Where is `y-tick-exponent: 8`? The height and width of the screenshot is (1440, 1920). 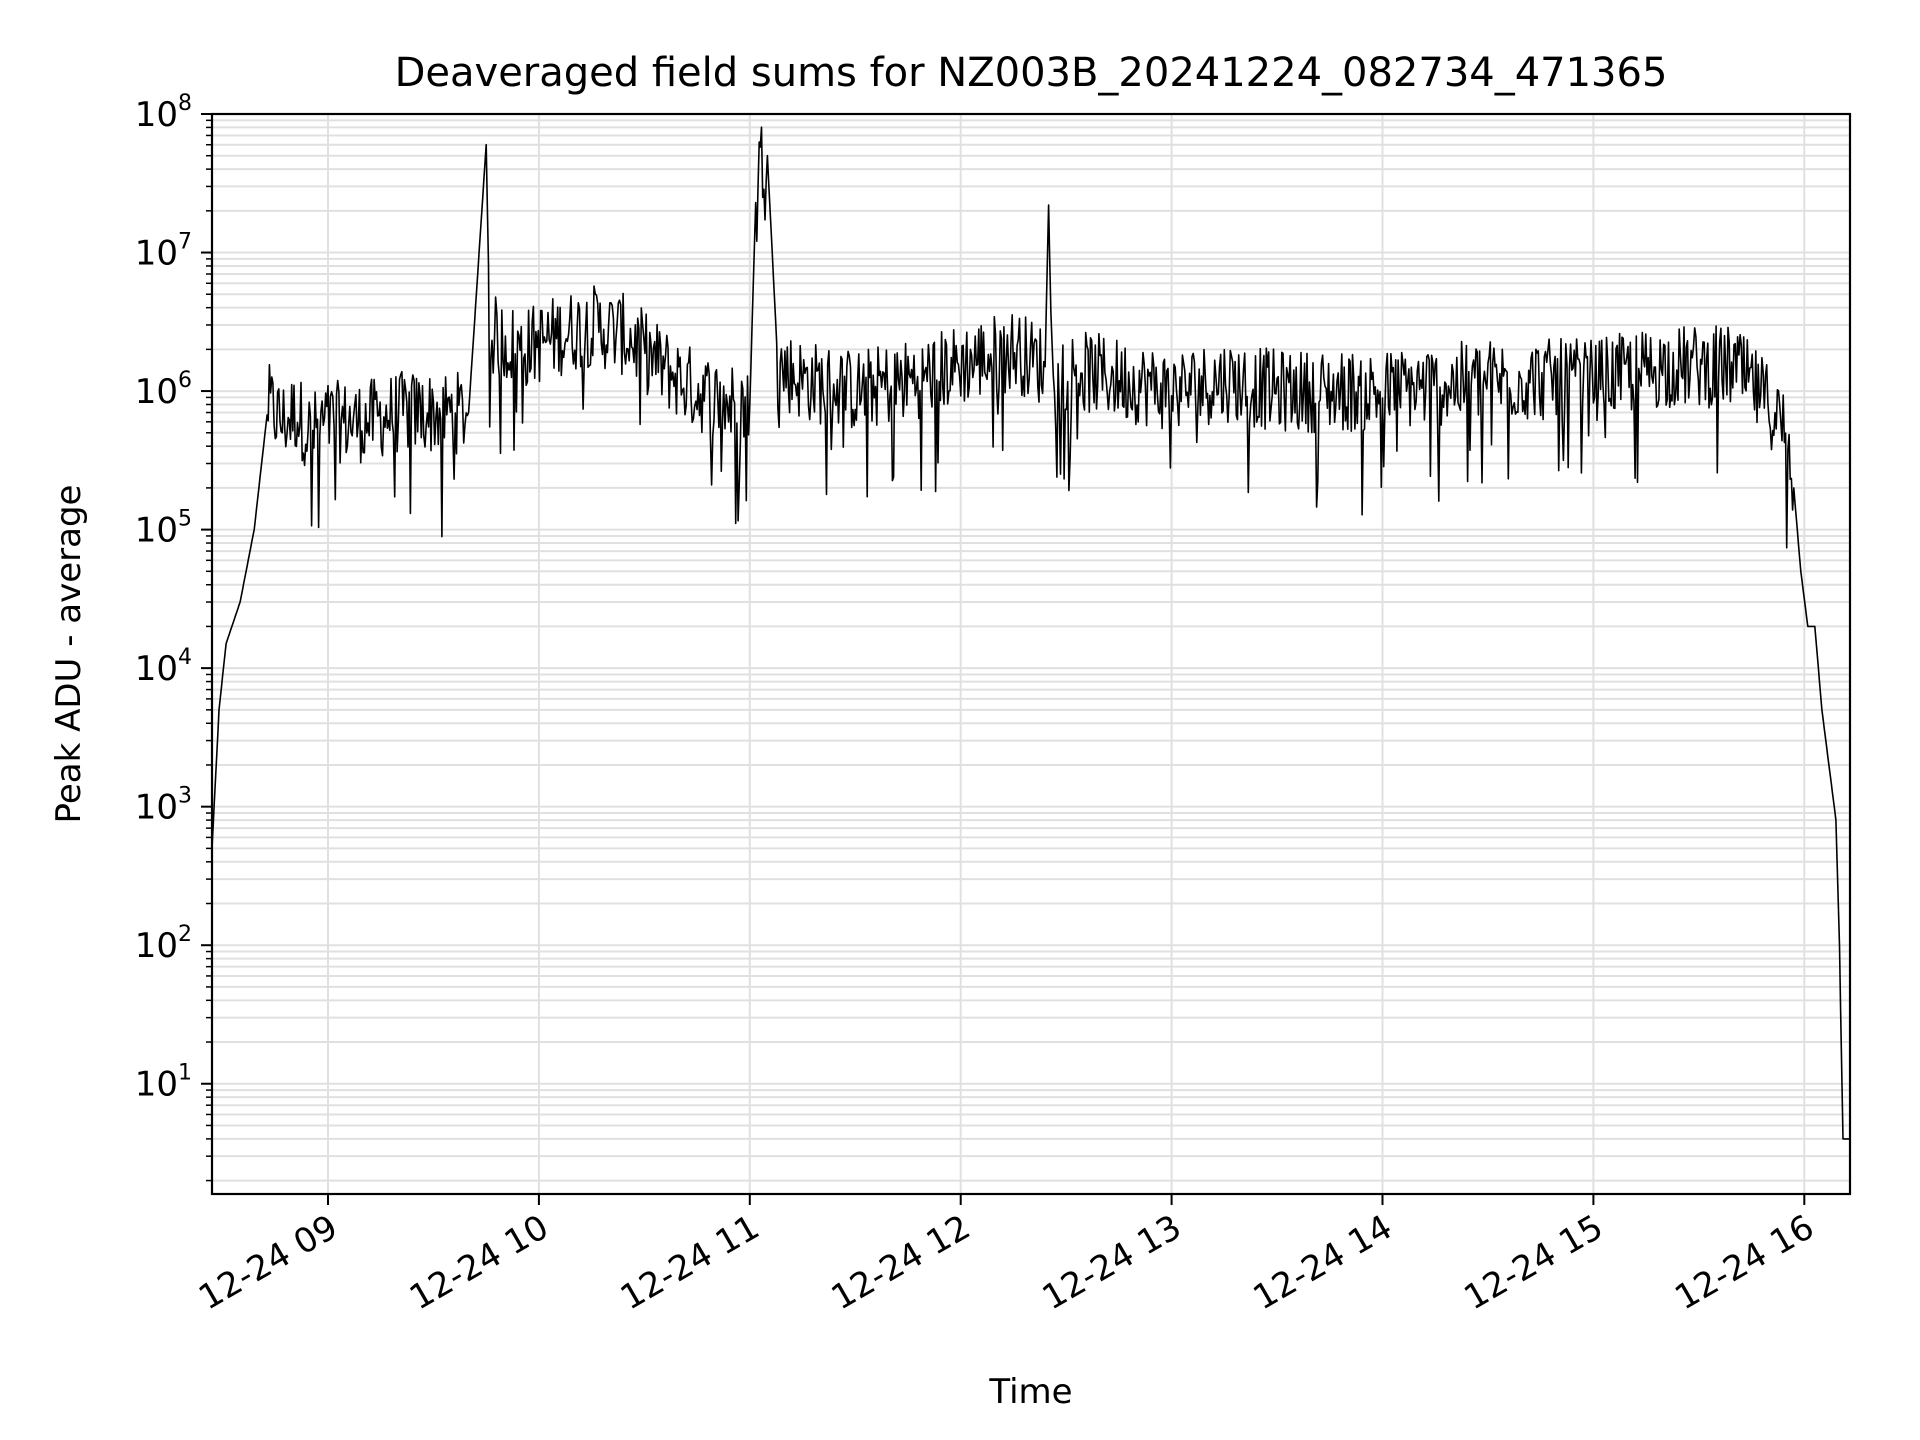 y-tick-exponent: 8 is located at coordinates (185, 103).